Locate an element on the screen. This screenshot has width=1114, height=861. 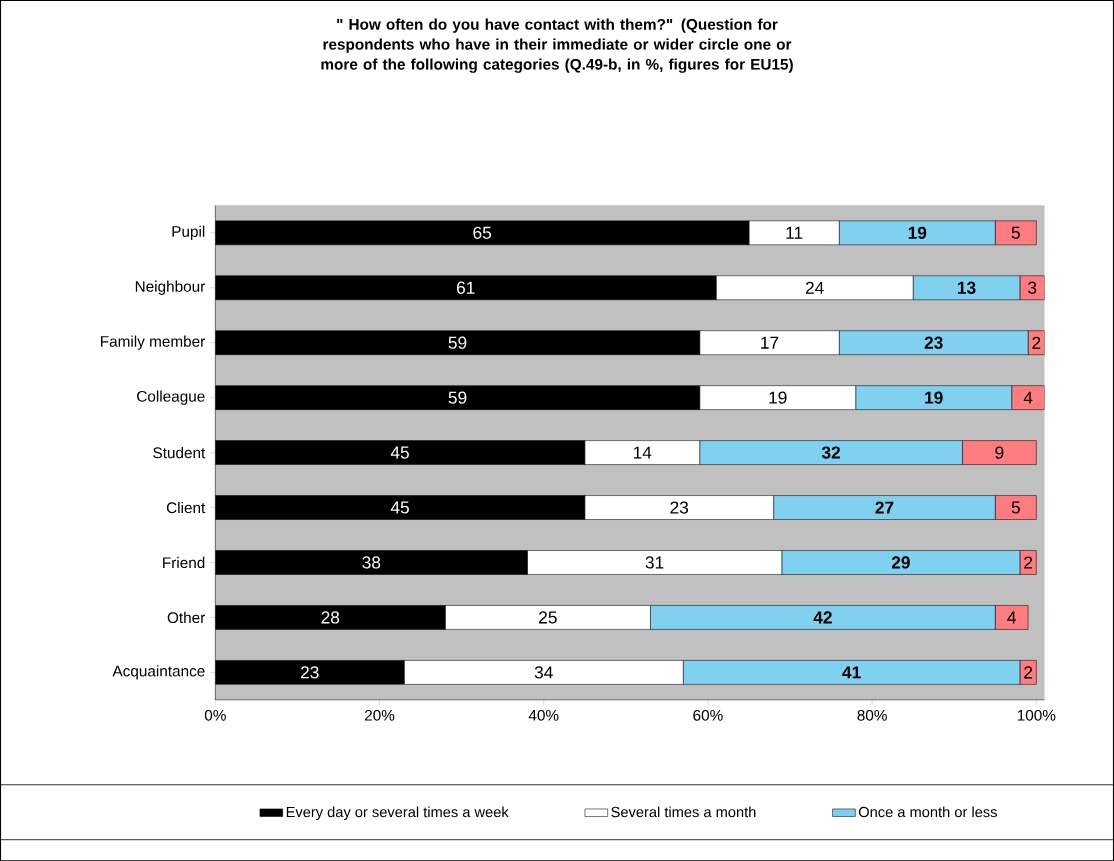
x-tick-label: 40% is located at coordinates (543, 715).